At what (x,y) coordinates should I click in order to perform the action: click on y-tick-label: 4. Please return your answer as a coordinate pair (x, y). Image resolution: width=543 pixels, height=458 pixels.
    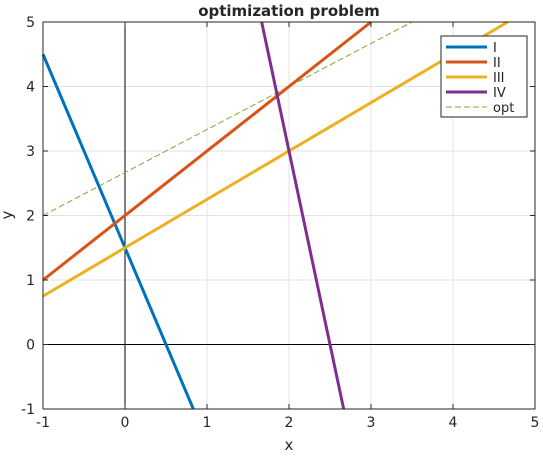
    Looking at the image, I should click on (30, 88).